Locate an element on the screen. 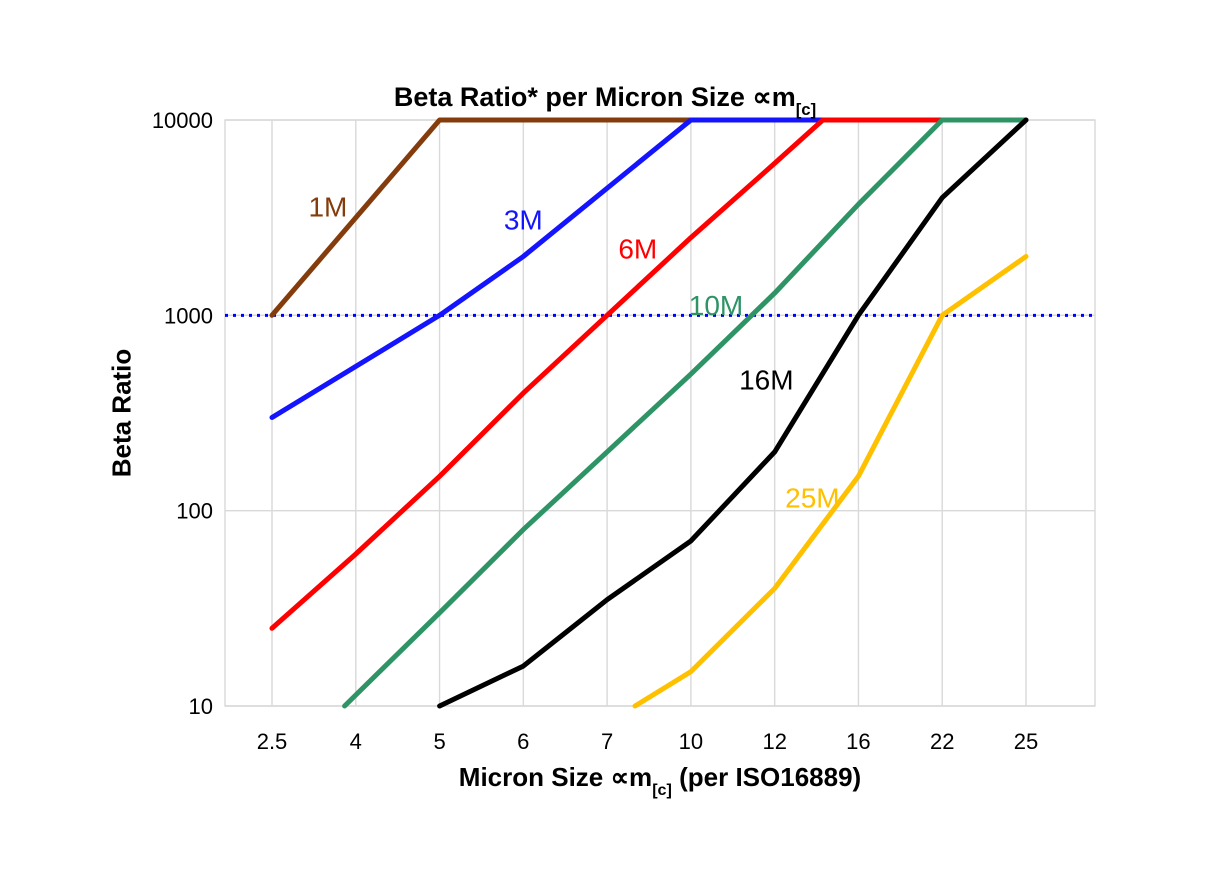 This screenshot has width=1208, height=896. y-axis-title-text: Beta Ratio is located at coordinates (121, 413).